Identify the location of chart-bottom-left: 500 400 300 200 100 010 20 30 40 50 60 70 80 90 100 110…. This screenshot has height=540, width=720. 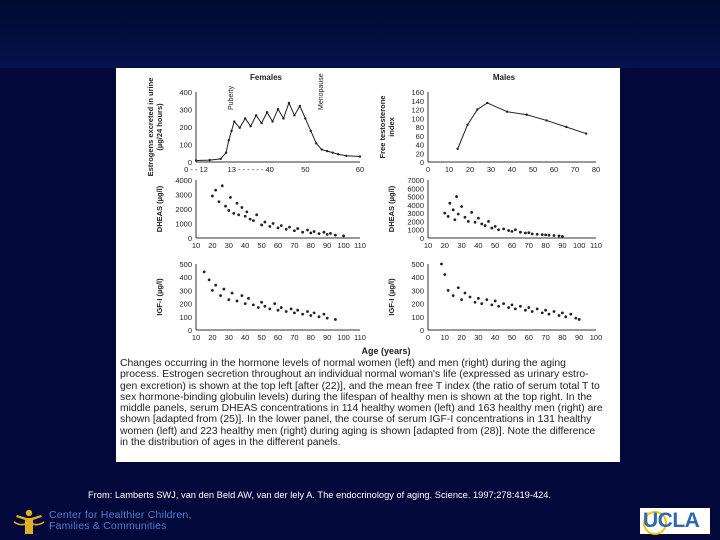
(260, 301).